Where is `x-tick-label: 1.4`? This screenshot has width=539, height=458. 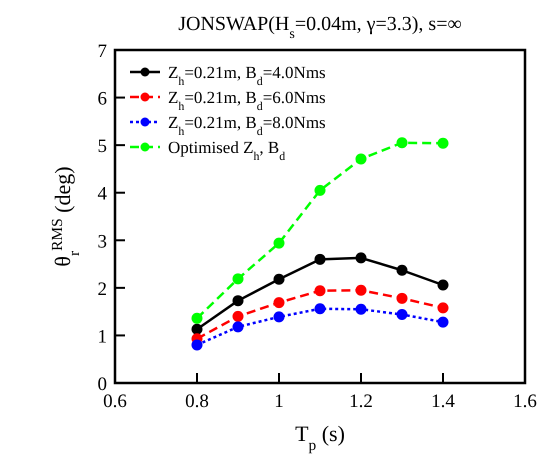
x-tick-label: 1.4 is located at coordinates (443, 401).